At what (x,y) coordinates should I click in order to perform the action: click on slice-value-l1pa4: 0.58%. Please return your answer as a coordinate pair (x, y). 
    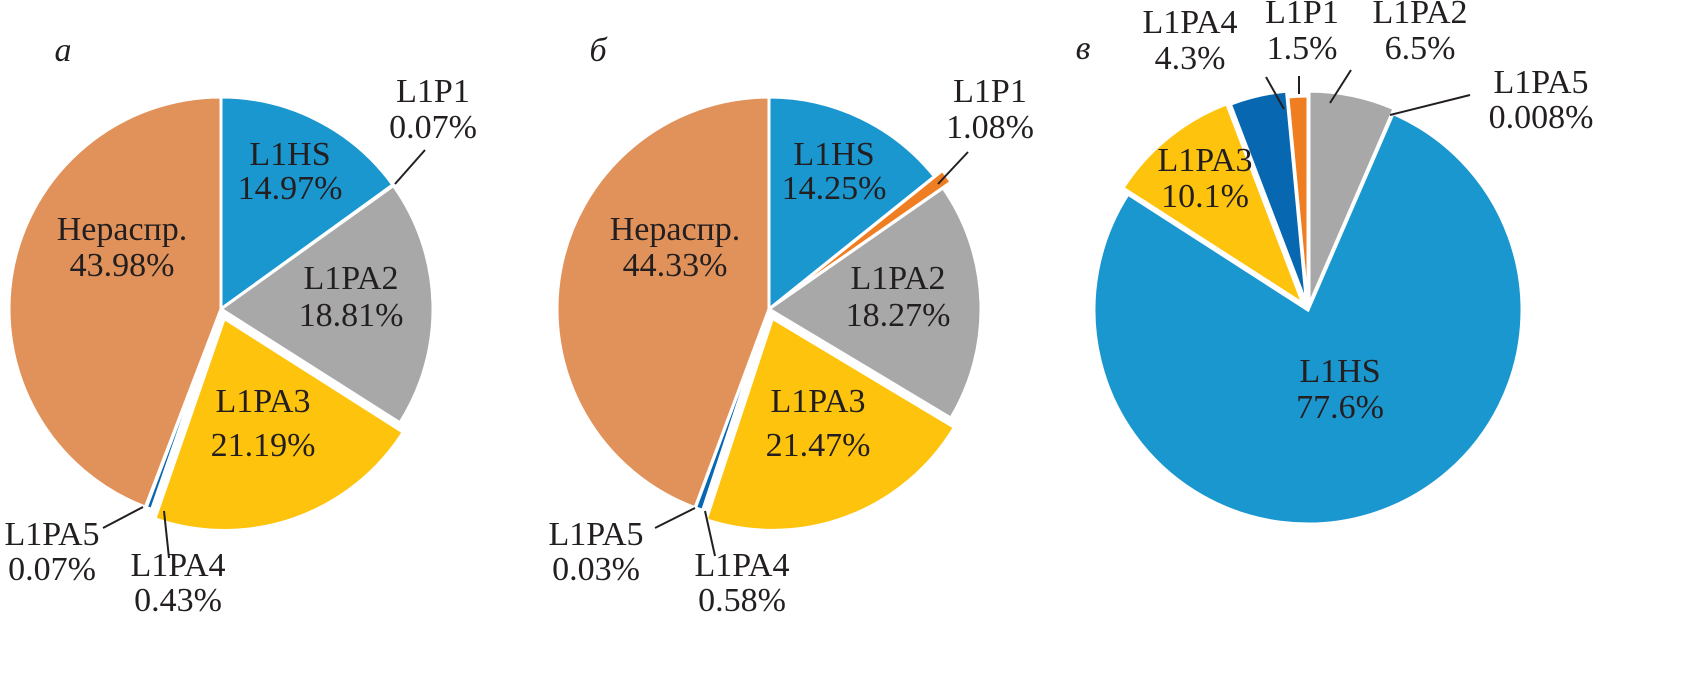
    Looking at the image, I should click on (742, 600).